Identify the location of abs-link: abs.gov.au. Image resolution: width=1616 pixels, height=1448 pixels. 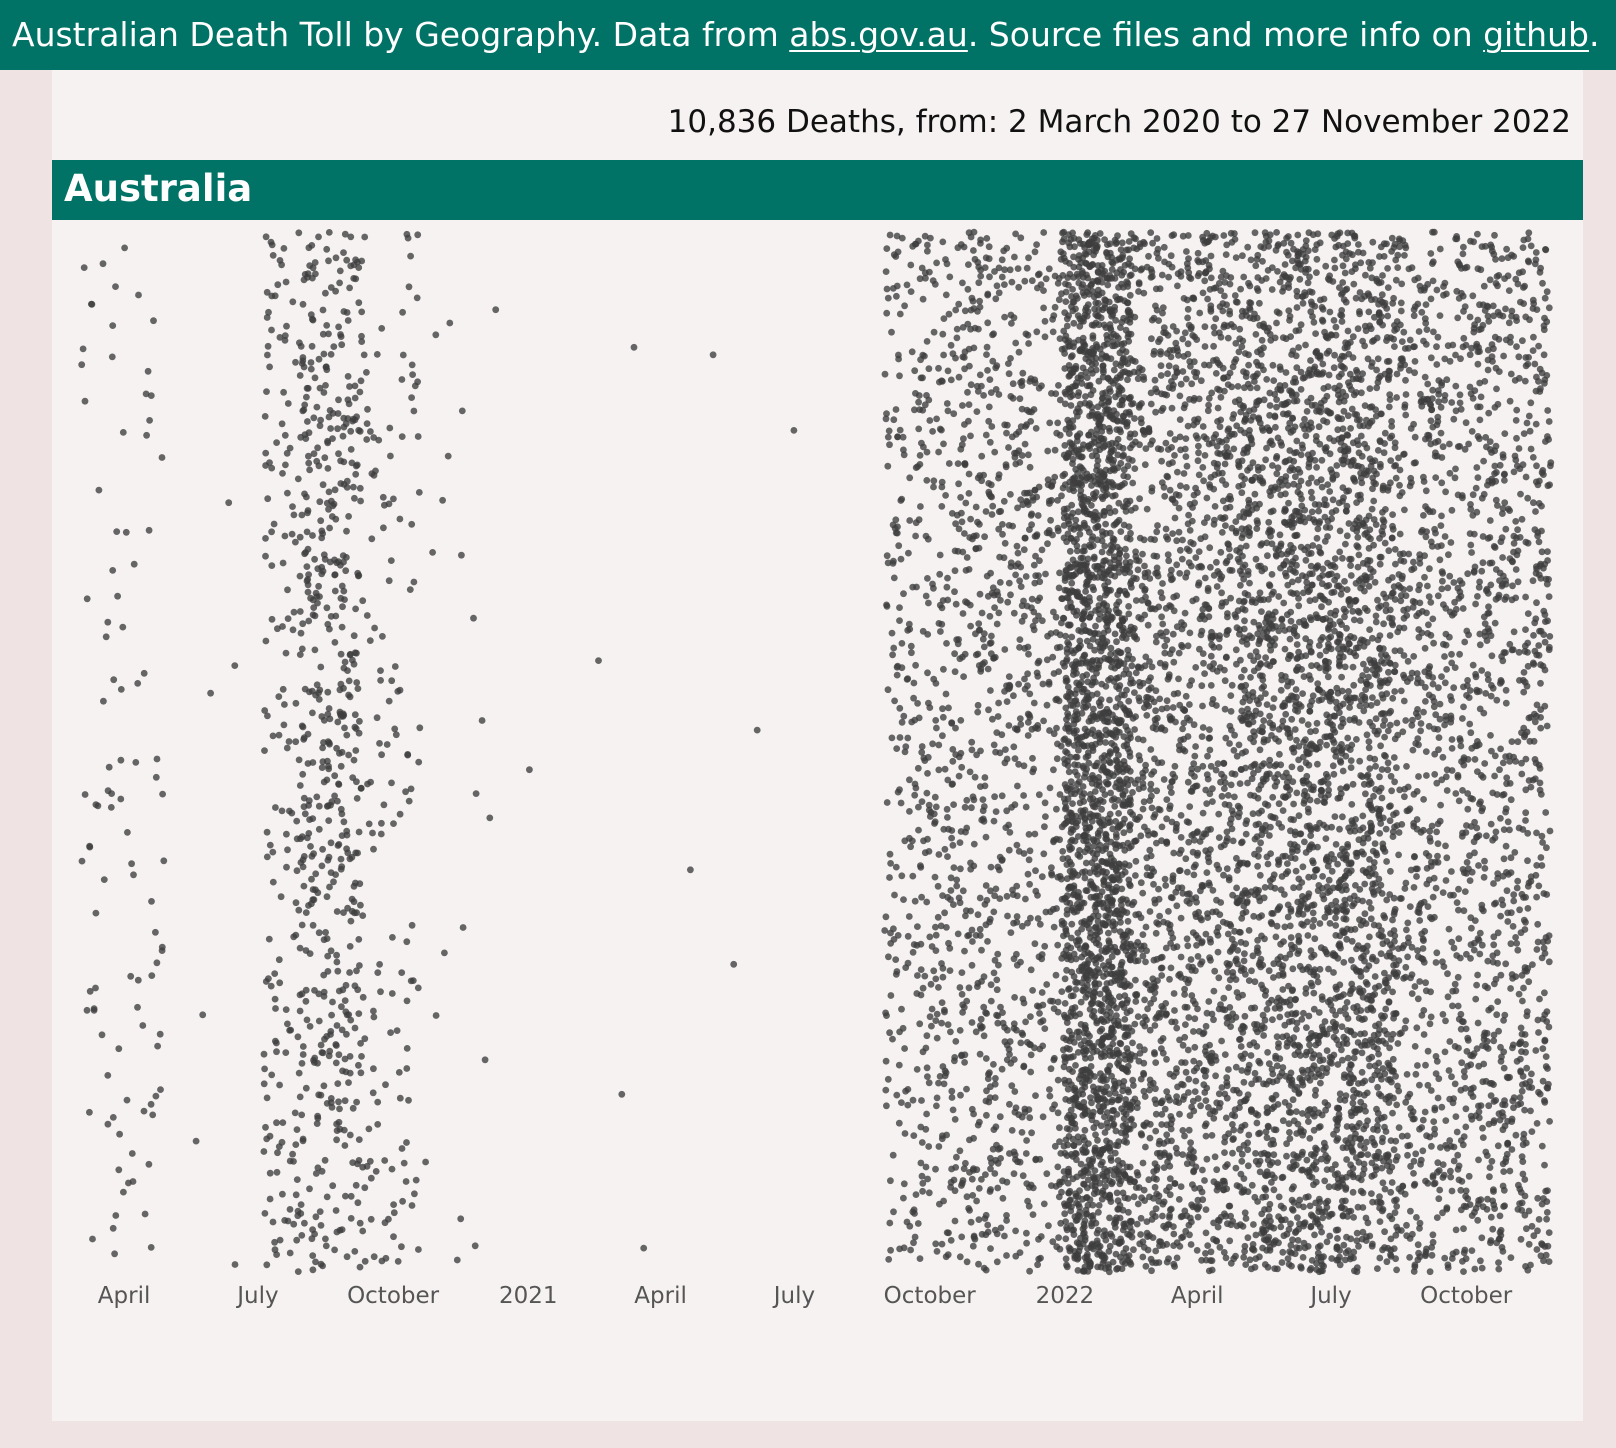
(878, 34).